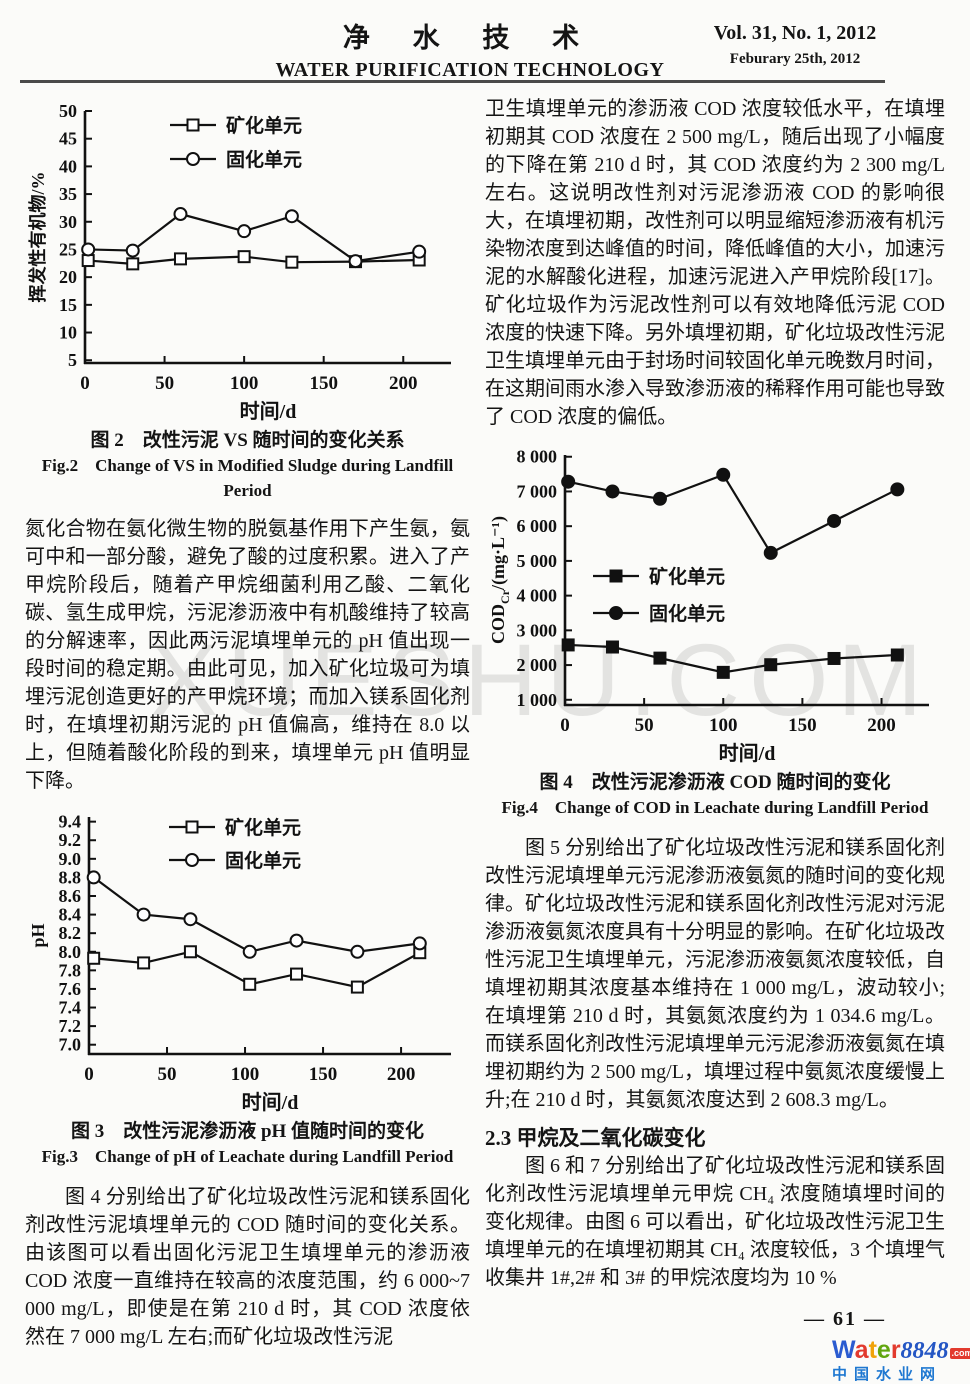 Image resolution: width=970 pixels, height=1384 pixels. What do you see at coordinates (861, 1350) in the screenshot?
I see `logo-letter: a` at bounding box center [861, 1350].